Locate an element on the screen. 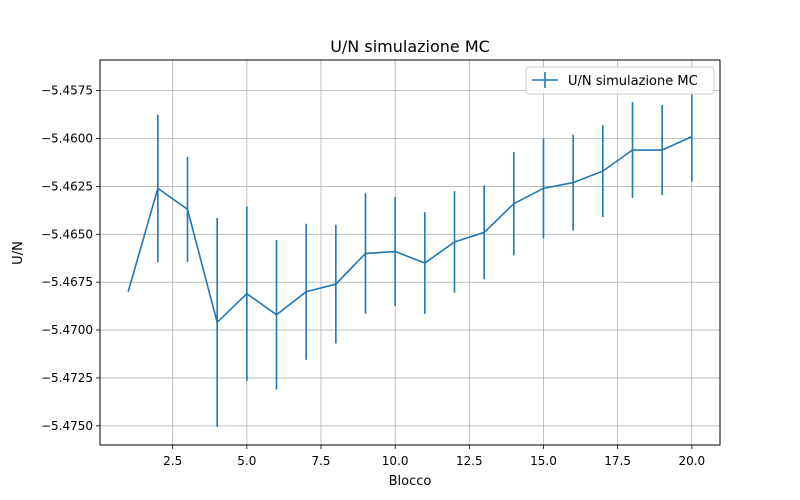 The height and width of the screenshot is (500, 800). y-axis-label: U/N is located at coordinates (18, 253).